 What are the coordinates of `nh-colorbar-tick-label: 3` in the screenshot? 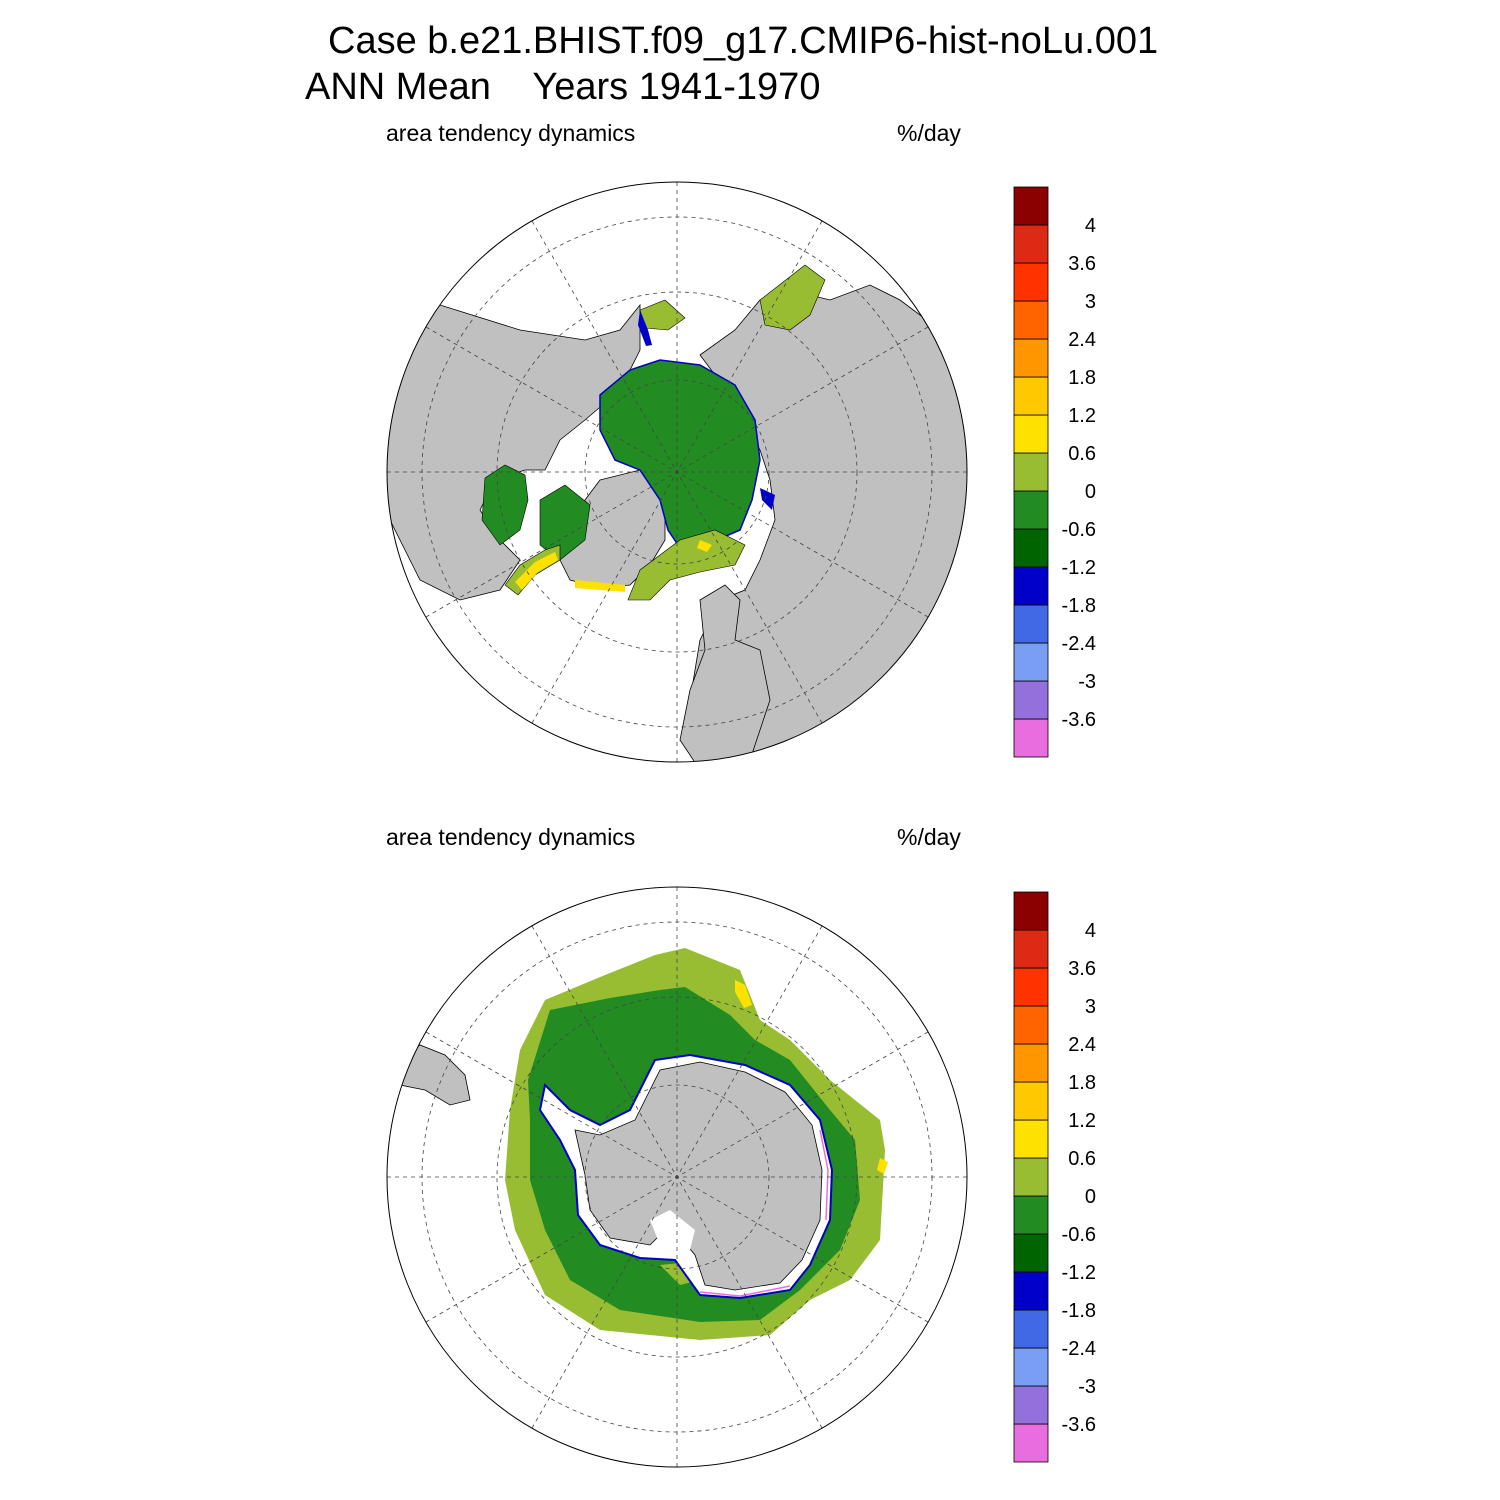 It's located at (1090, 302).